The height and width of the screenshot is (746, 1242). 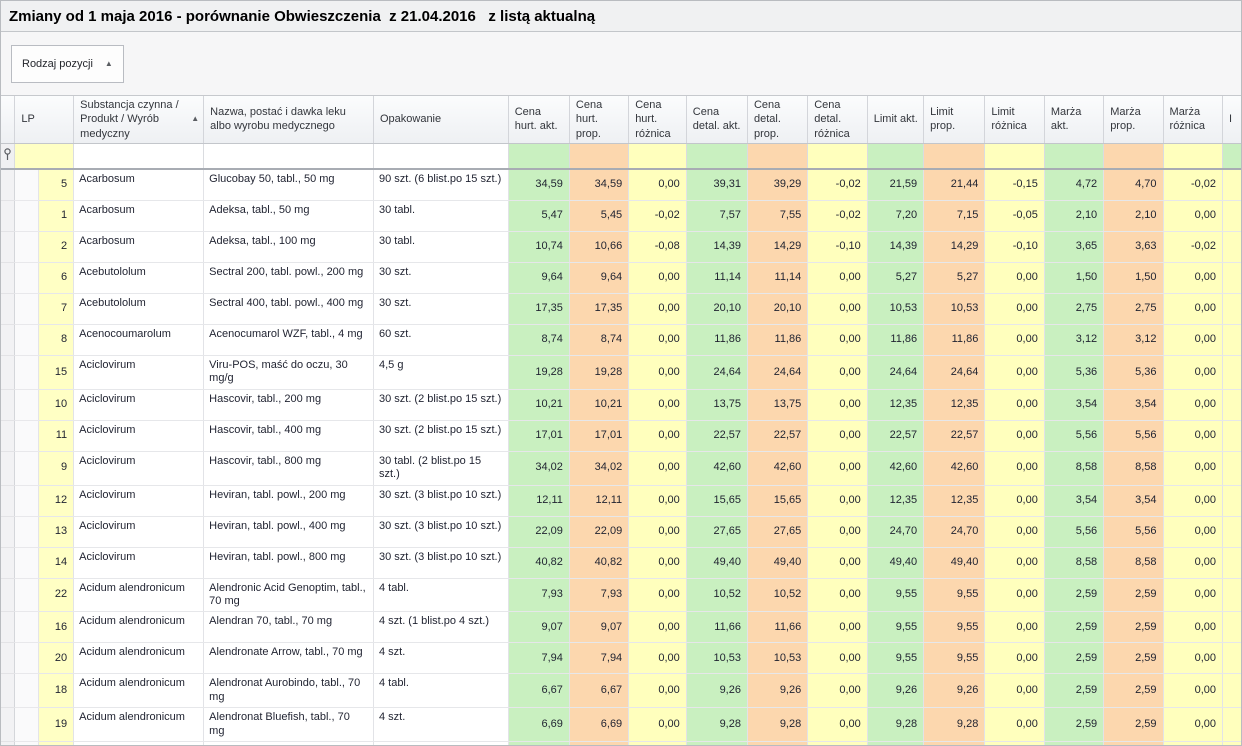 I want to click on cell-v9: 5,56, so click(x=1074, y=436).